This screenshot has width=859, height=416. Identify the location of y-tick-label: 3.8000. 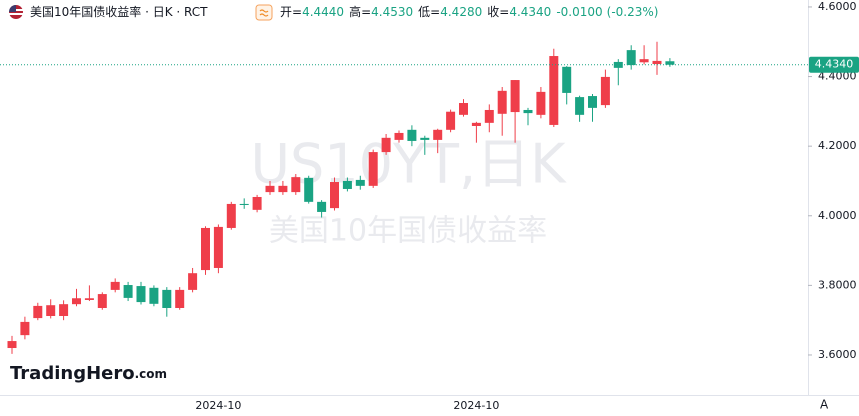
(837, 284).